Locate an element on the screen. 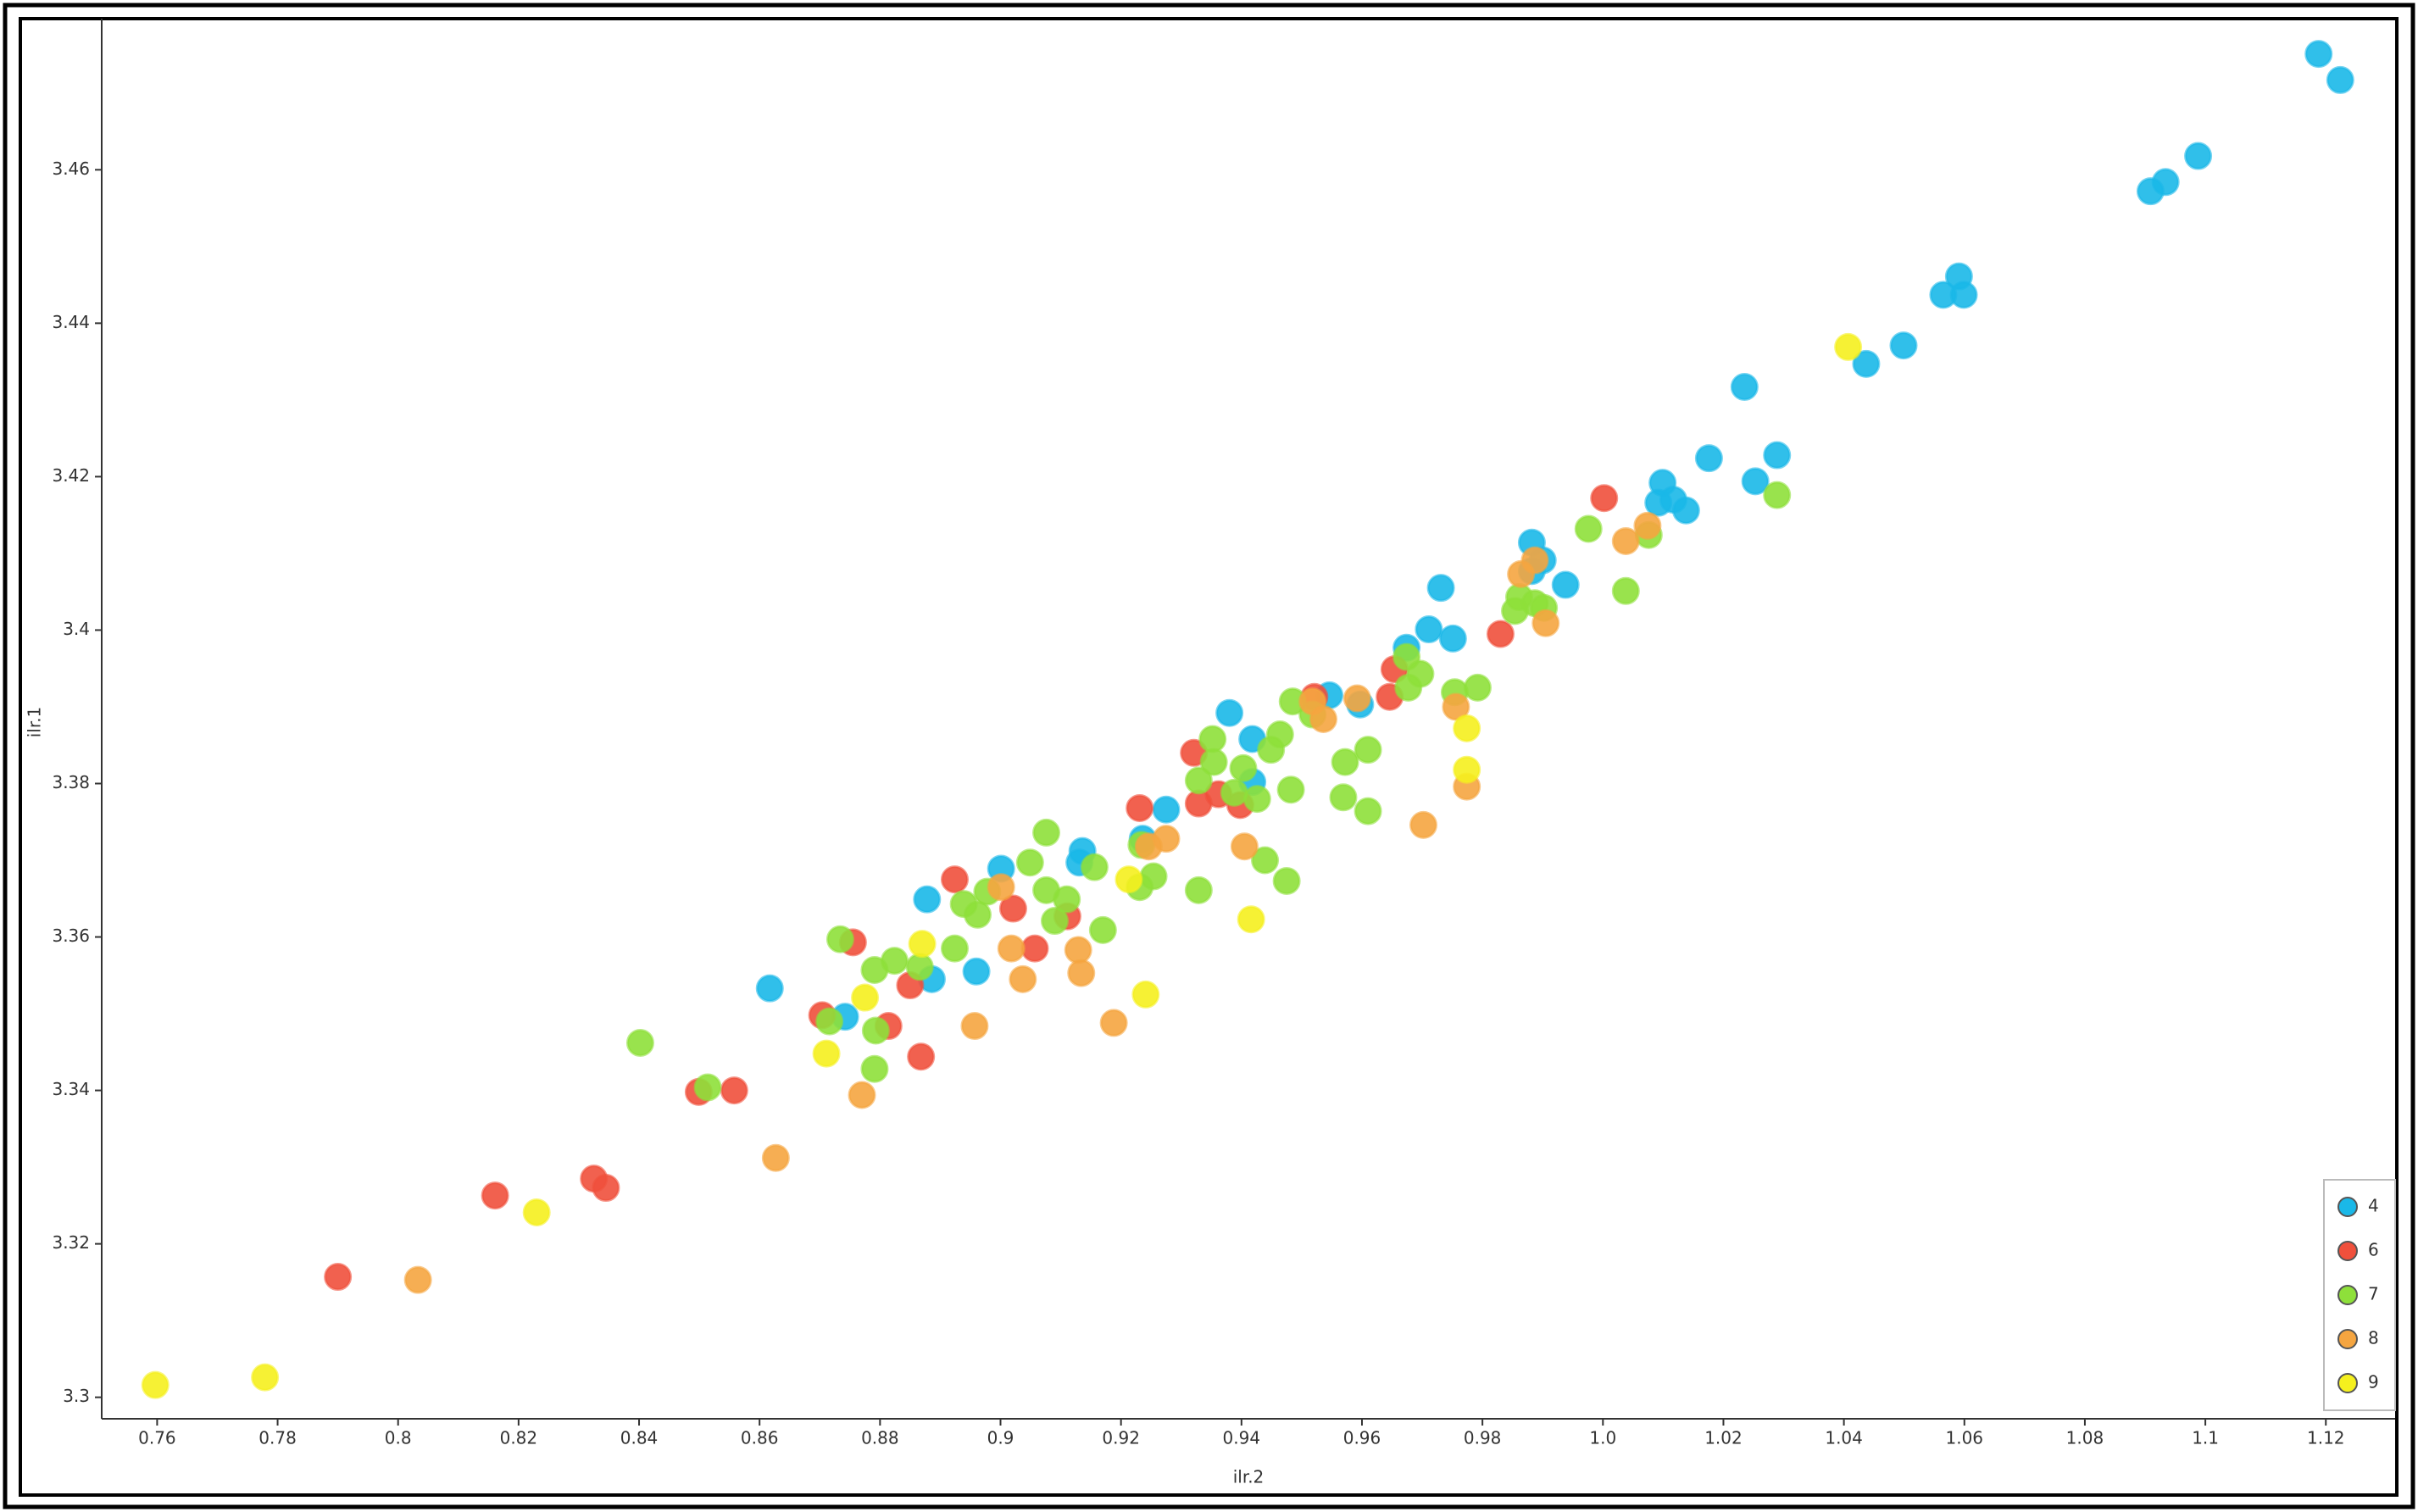 This screenshot has height=1512, width=2418. x-tick-label: 0.86 is located at coordinates (760, 1438).